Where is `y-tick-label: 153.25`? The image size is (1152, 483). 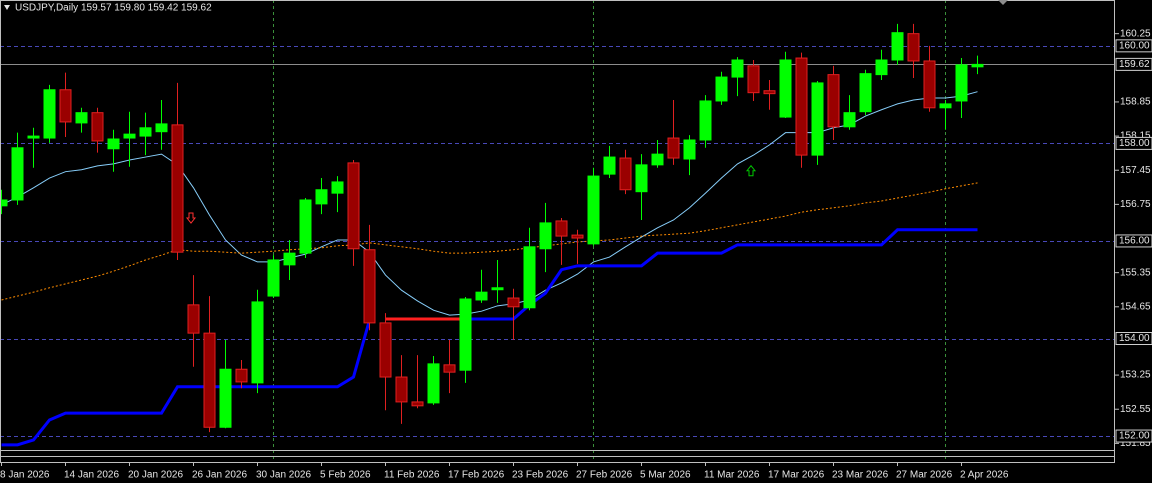
y-tick-label: 153.25 is located at coordinates (1135, 375).